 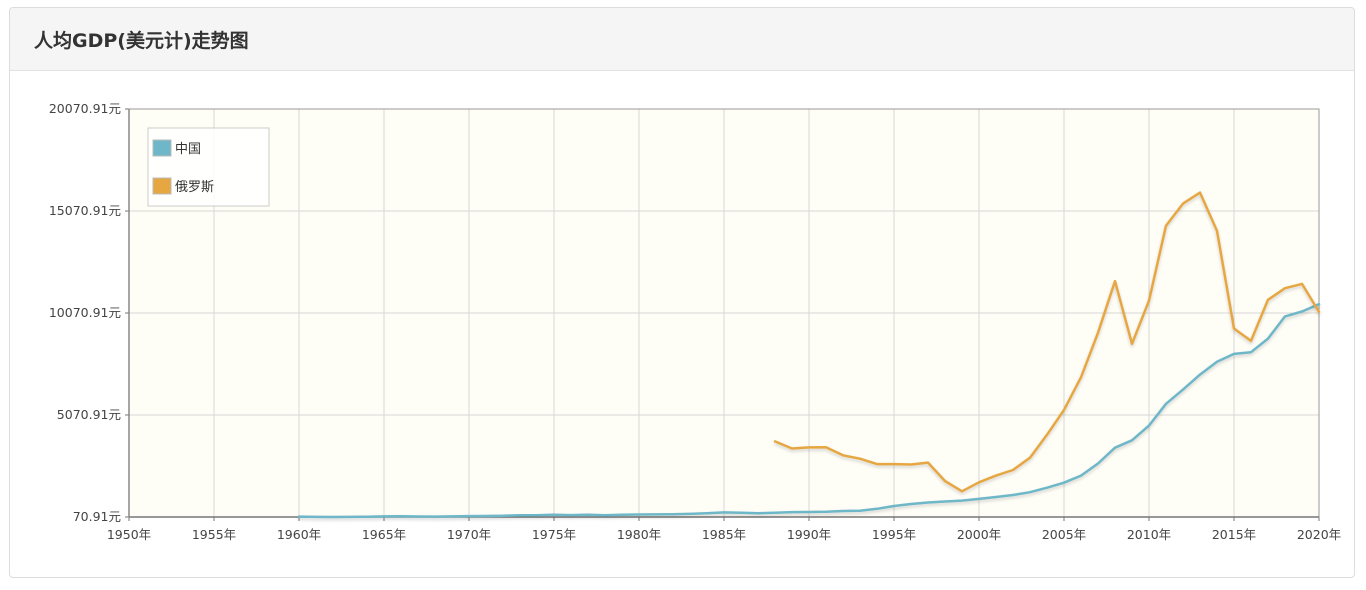 I want to click on x-tick-label: 2020年, so click(x=1319, y=534).